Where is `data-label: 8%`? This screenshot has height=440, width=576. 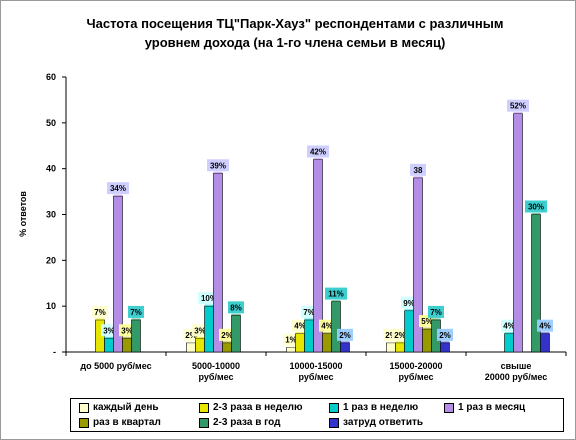
data-label: 8% is located at coordinates (236, 307).